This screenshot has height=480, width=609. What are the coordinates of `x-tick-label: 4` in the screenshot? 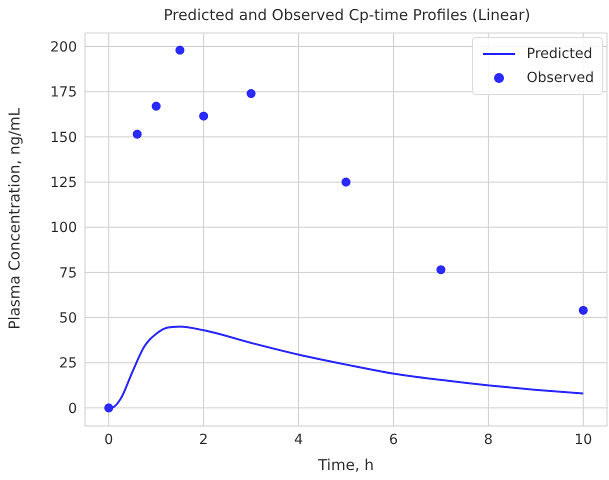 It's located at (299, 440).